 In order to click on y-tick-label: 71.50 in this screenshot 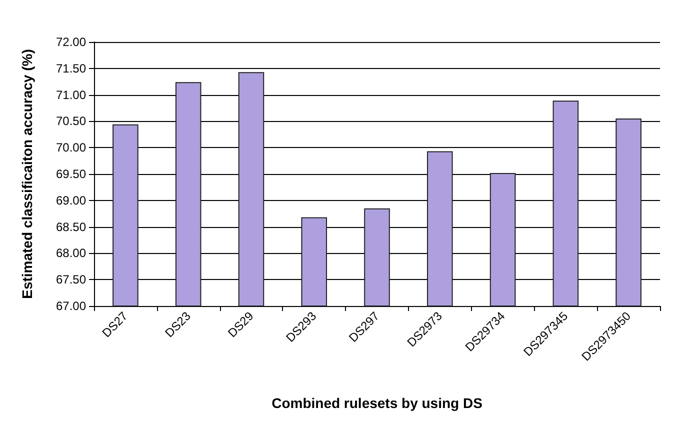, I will do `click(71, 68)`.